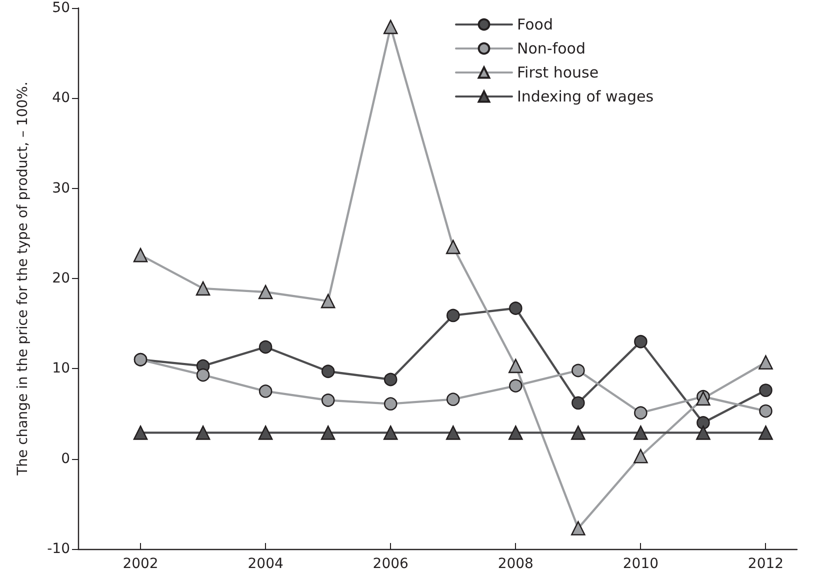 This screenshot has width=833, height=586. What do you see at coordinates (640, 564) in the screenshot?
I see `x-tick-label: 2010` at bounding box center [640, 564].